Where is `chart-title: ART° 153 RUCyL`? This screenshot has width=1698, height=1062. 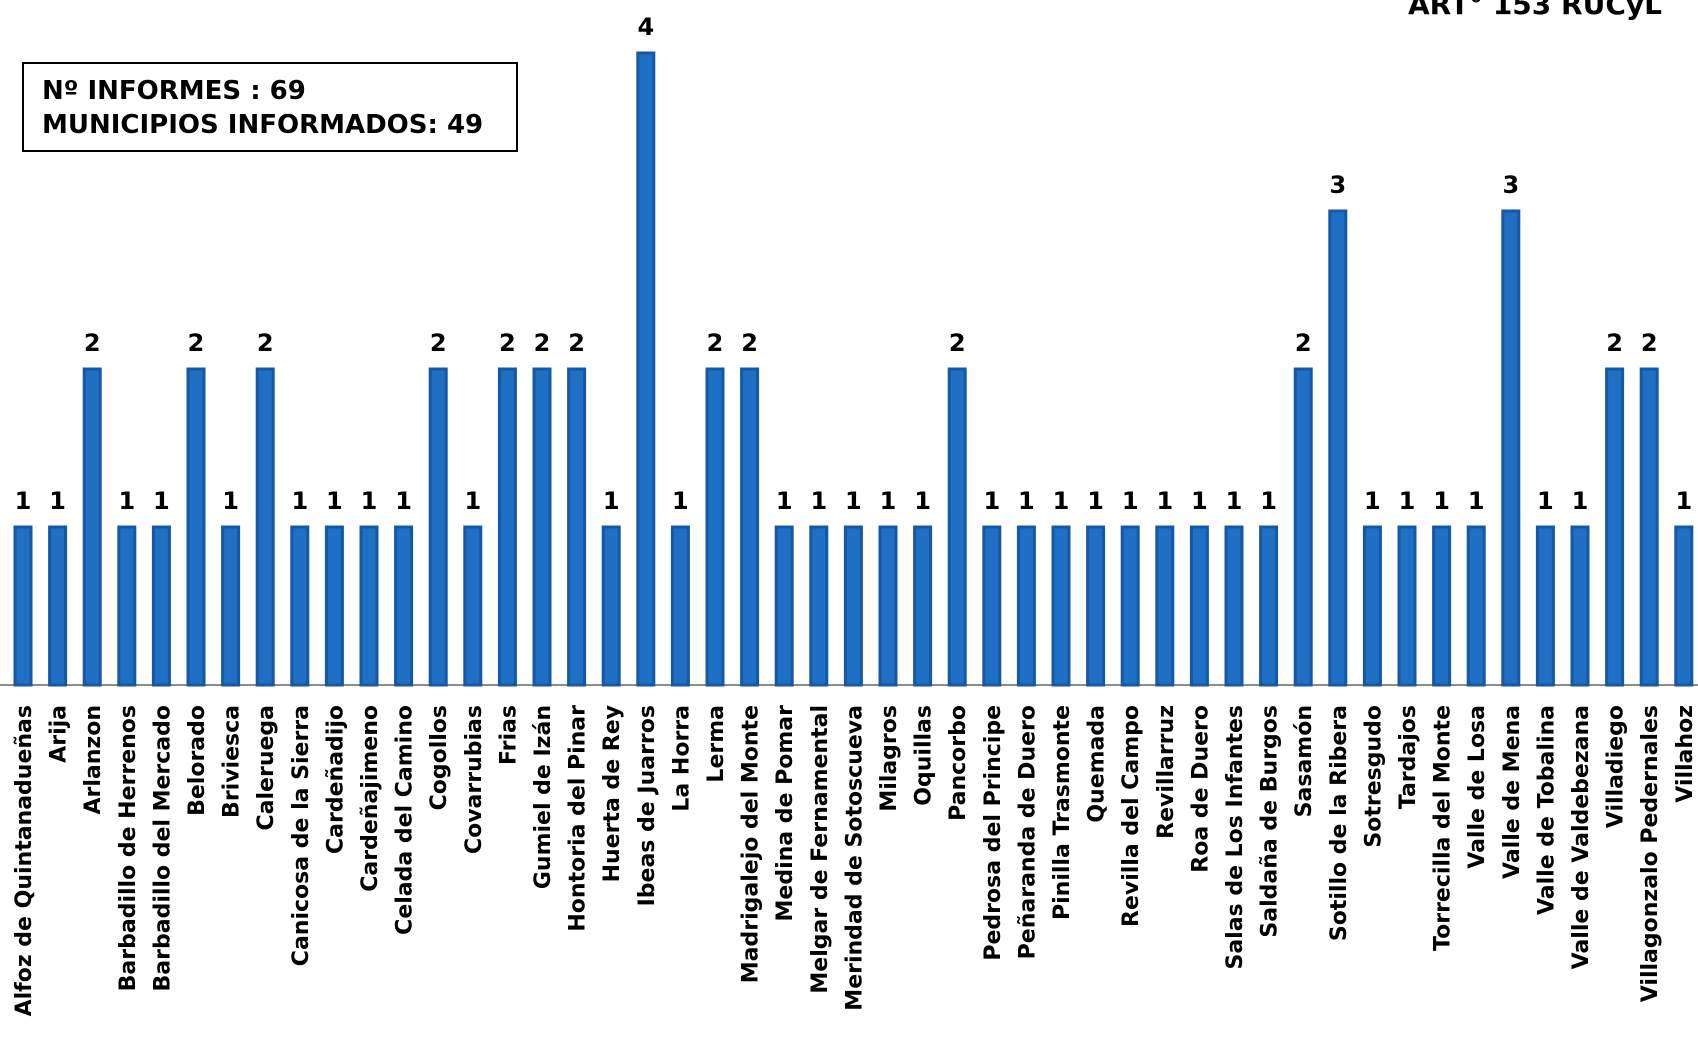
chart-title: ART° 153 RUCyL is located at coordinates (1535, 10).